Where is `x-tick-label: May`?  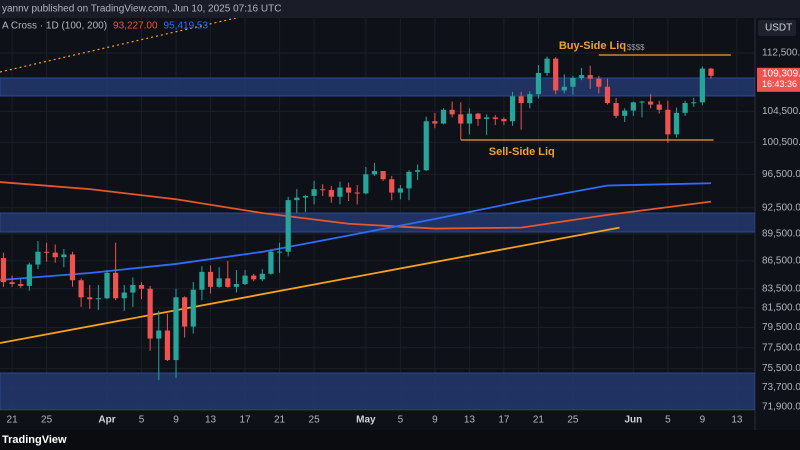 x-tick-label: May is located at coordinates (366, 420).